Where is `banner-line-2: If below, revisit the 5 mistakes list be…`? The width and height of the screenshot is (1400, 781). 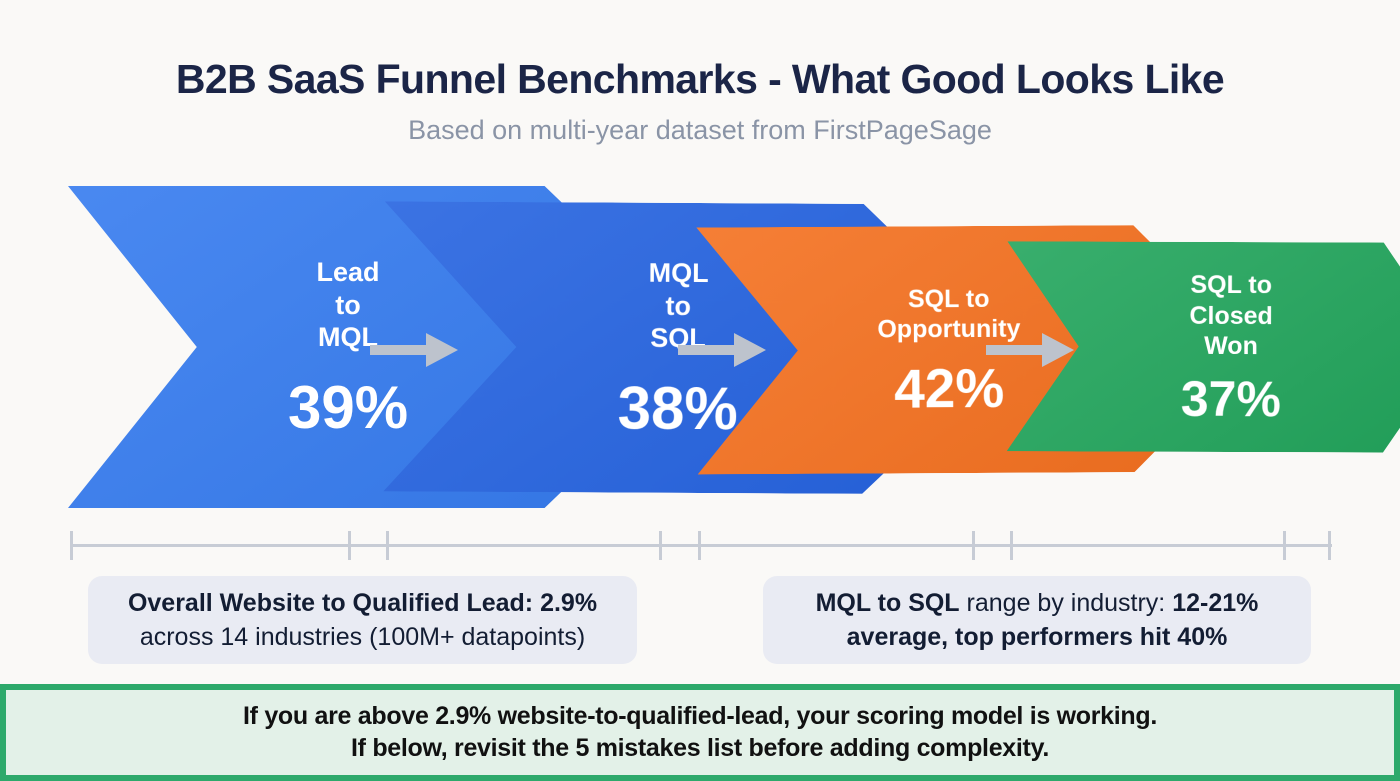
banner-line-2: If below, revisit the 5 mistakes list be… is located at coordinates (700, 748).